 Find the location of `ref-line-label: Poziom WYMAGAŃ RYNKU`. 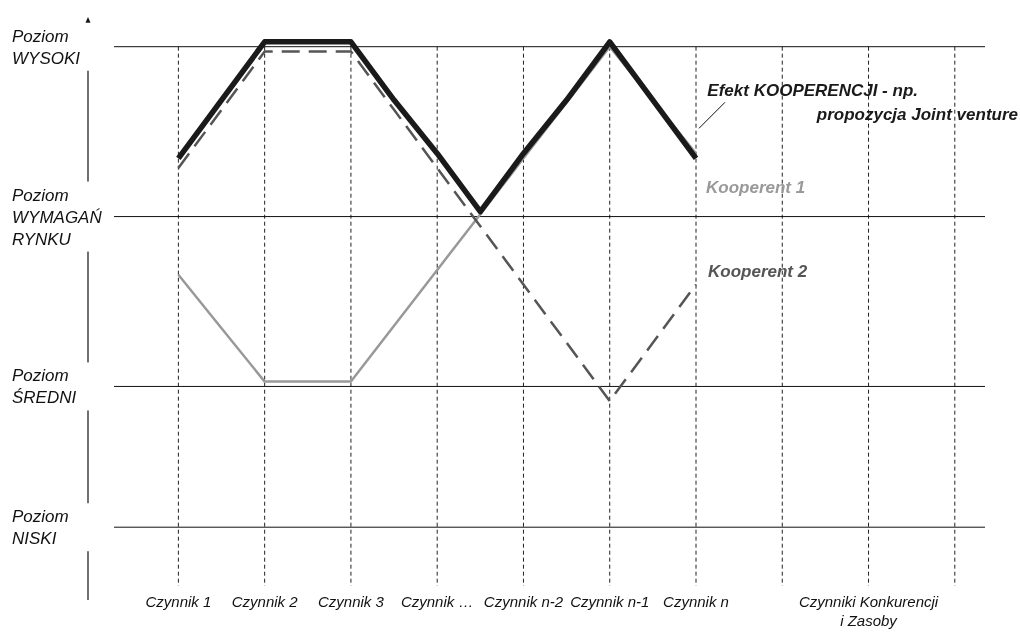

ref-line-label: Poziom WYMAGAŃ RYNKU is located at coordinates (57, 217).